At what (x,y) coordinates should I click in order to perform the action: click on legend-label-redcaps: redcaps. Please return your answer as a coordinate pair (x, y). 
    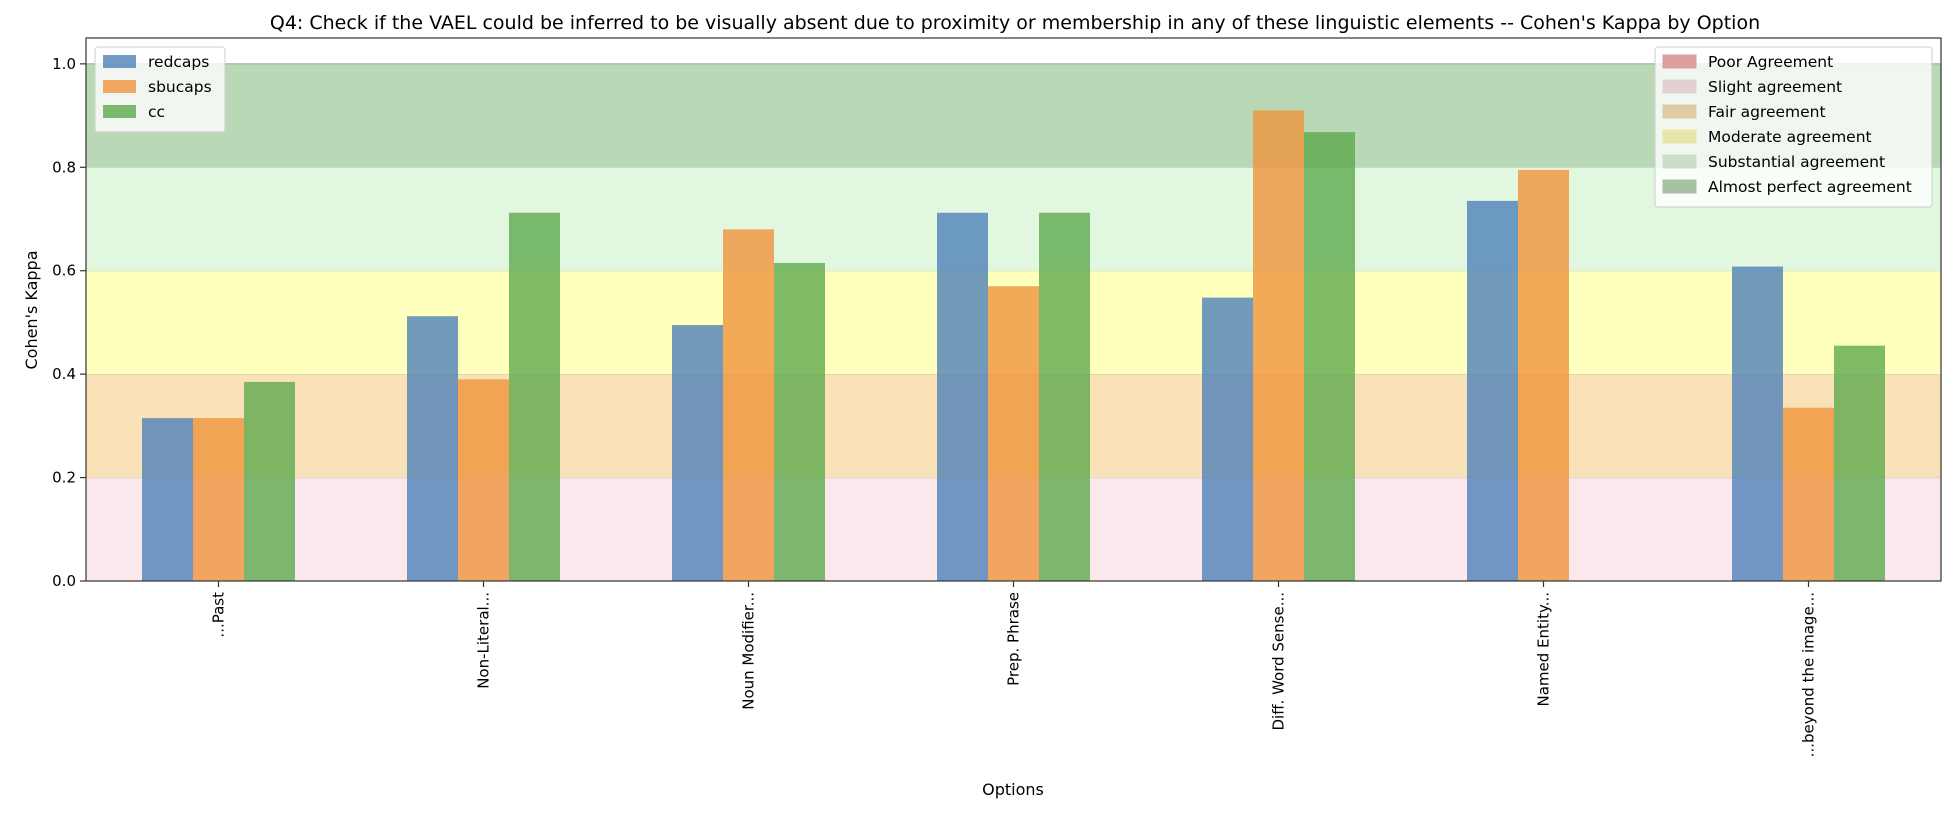
    Looking at the image, I should click on (178, 62).